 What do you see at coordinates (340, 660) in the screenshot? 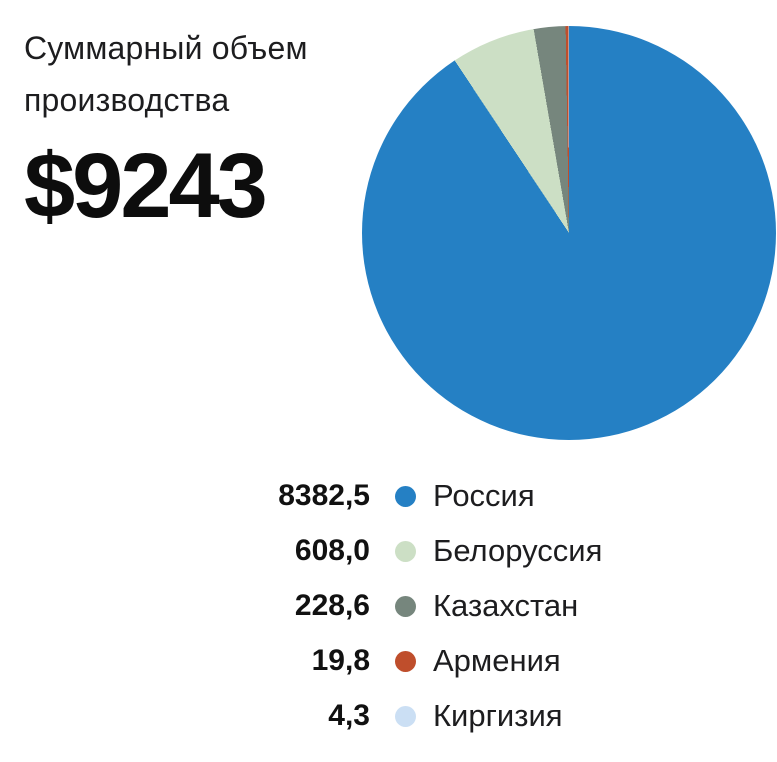
I see `legend-value: 19,8` at bounding box center [340, 660].